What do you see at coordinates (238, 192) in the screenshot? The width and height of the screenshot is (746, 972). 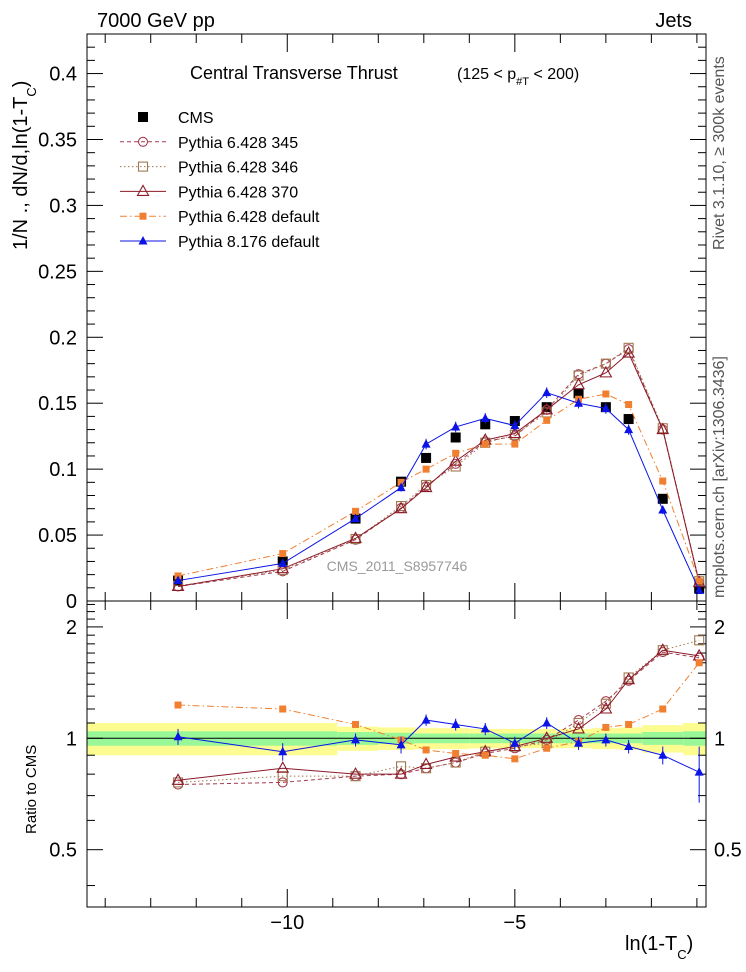 I see `legend-label: Pythia 6.428 370` at bounding box center [238, 192].